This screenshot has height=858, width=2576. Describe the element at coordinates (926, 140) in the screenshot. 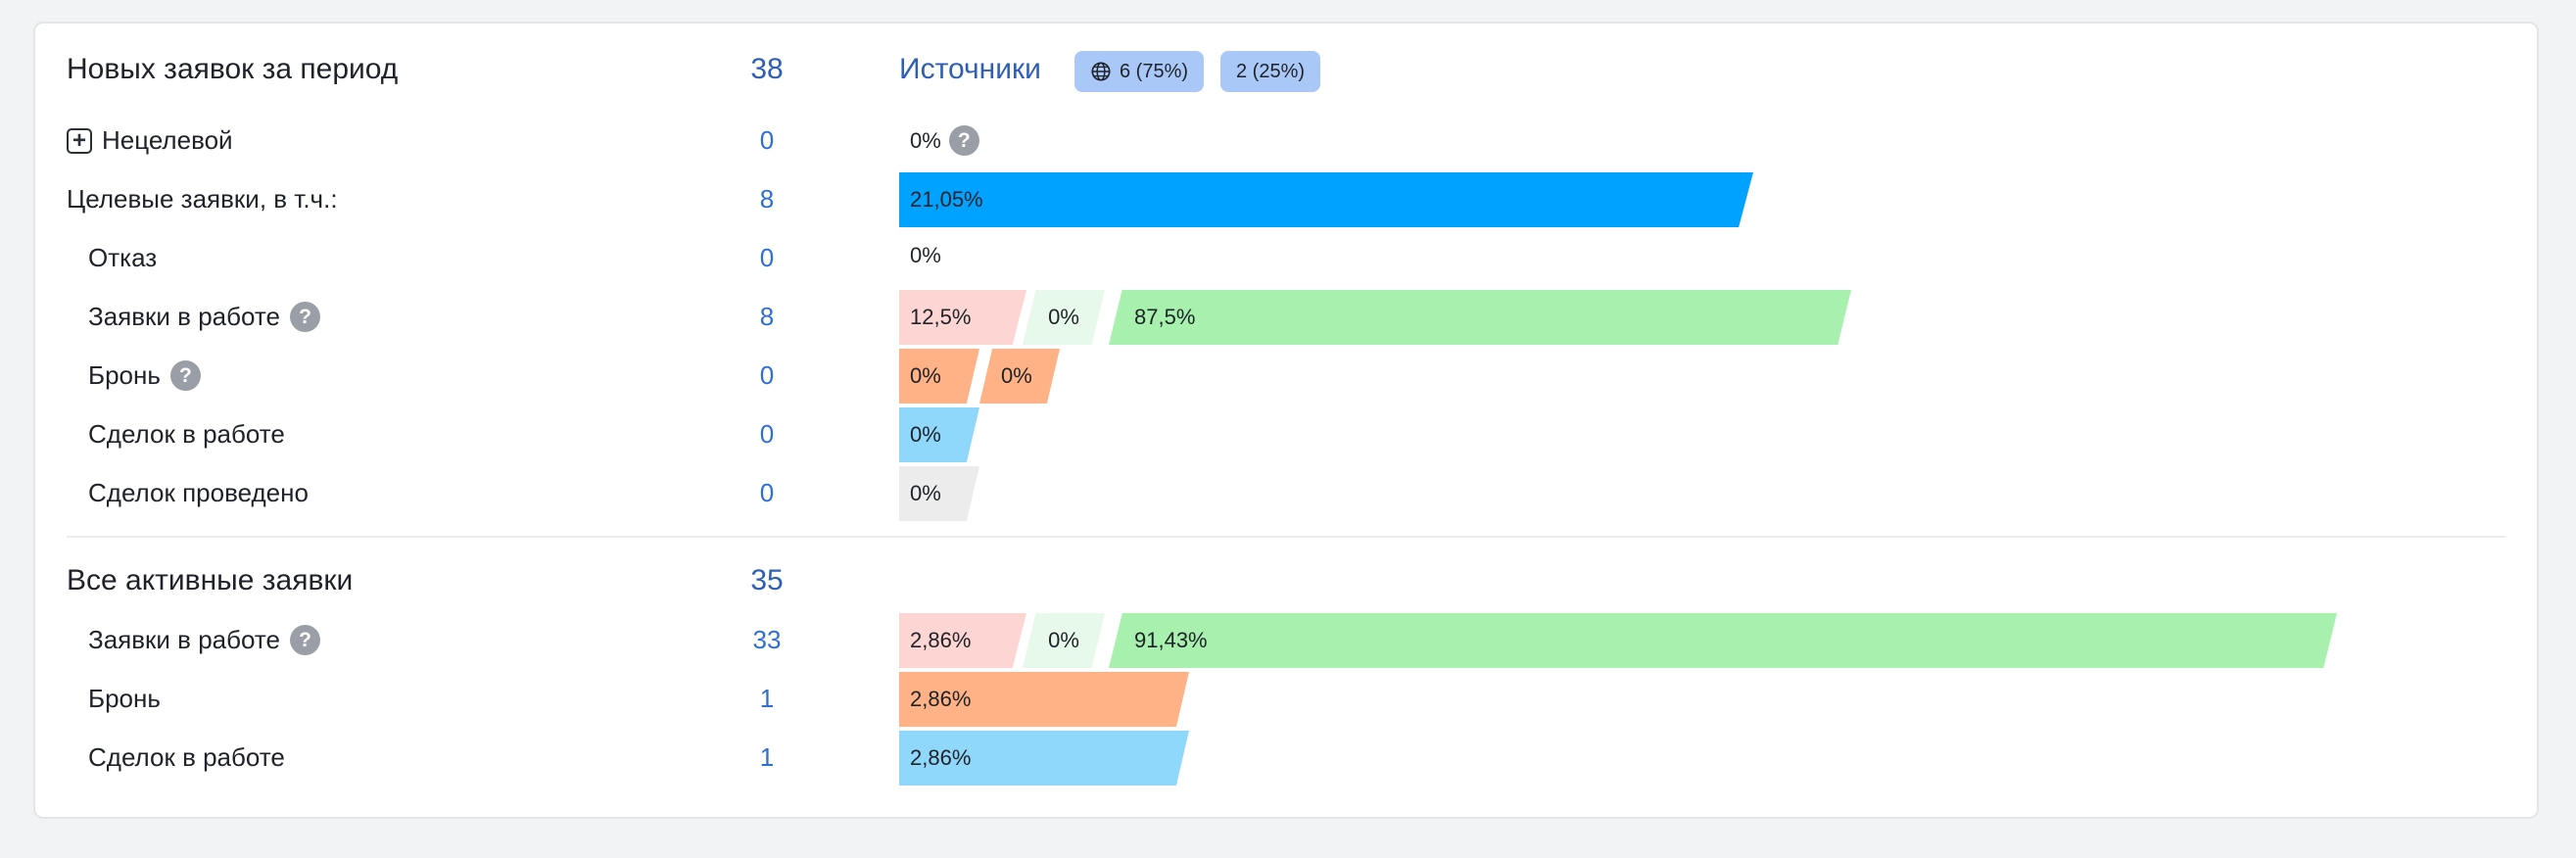

I see `row-non-target-pct: 0%` at that location.